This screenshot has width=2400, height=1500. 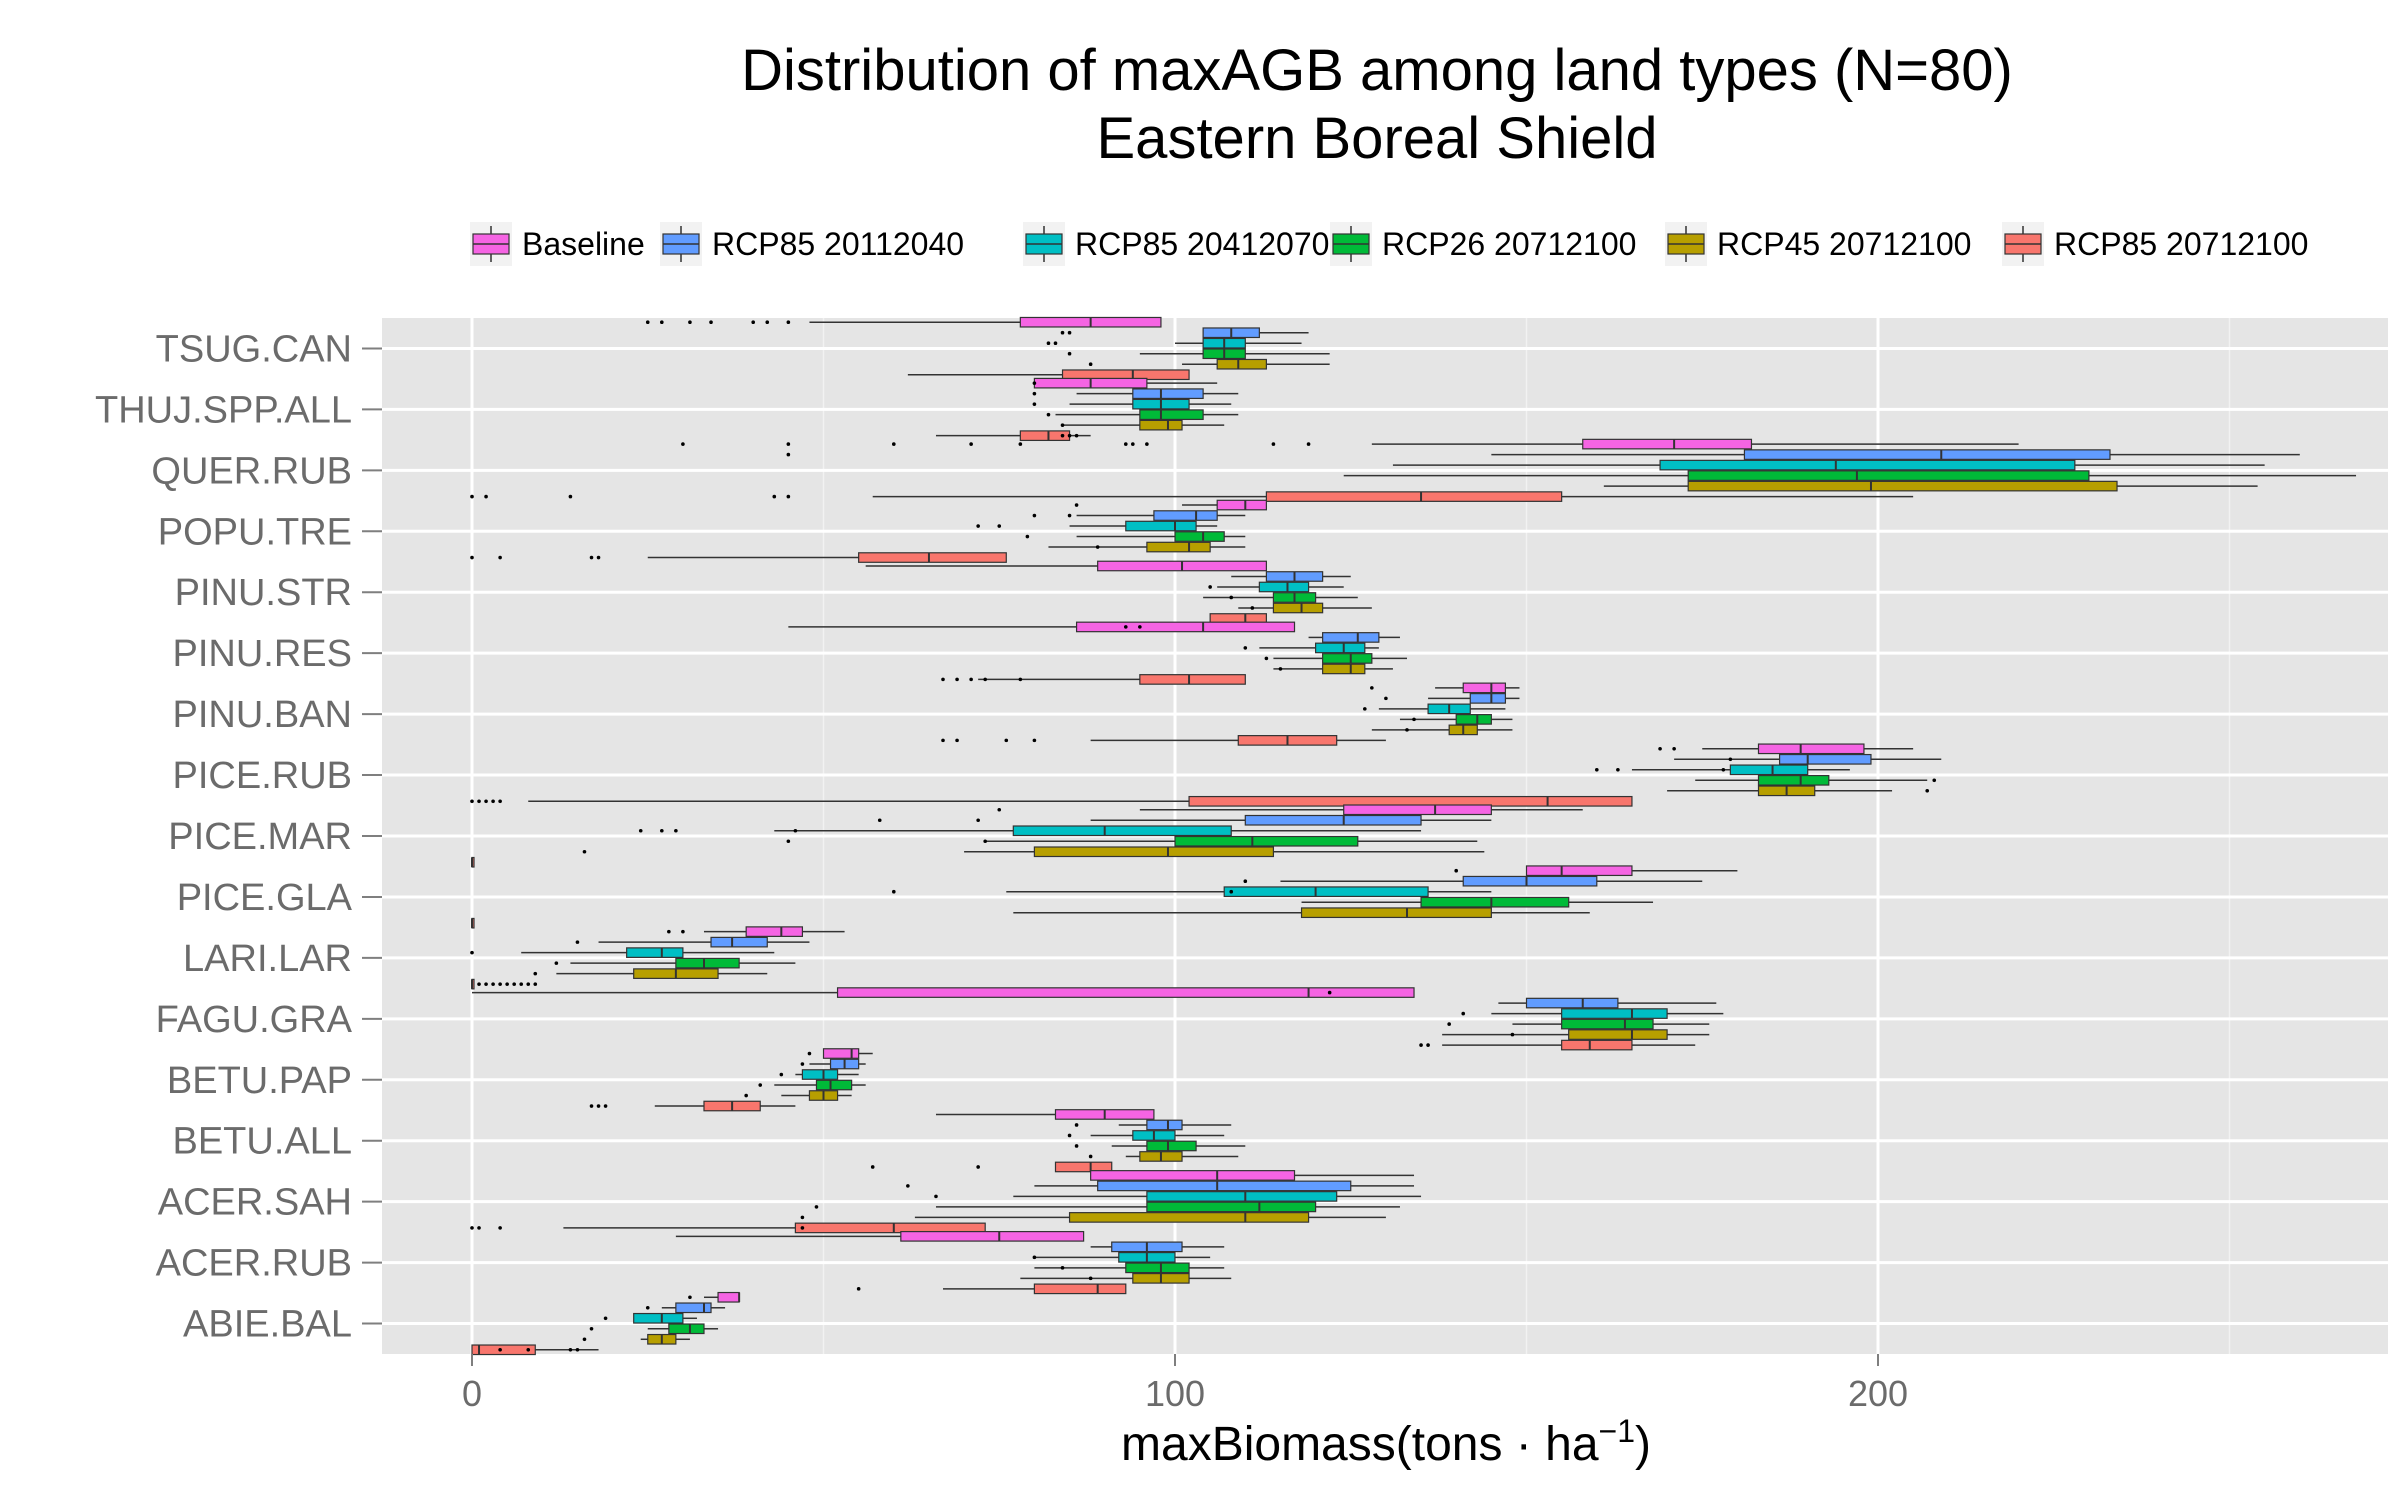 What do you see at coordinates (1176, 244) in the screenshot?
I see `legend-item: RCP85 20412070` at bounding box center [1176, 244].